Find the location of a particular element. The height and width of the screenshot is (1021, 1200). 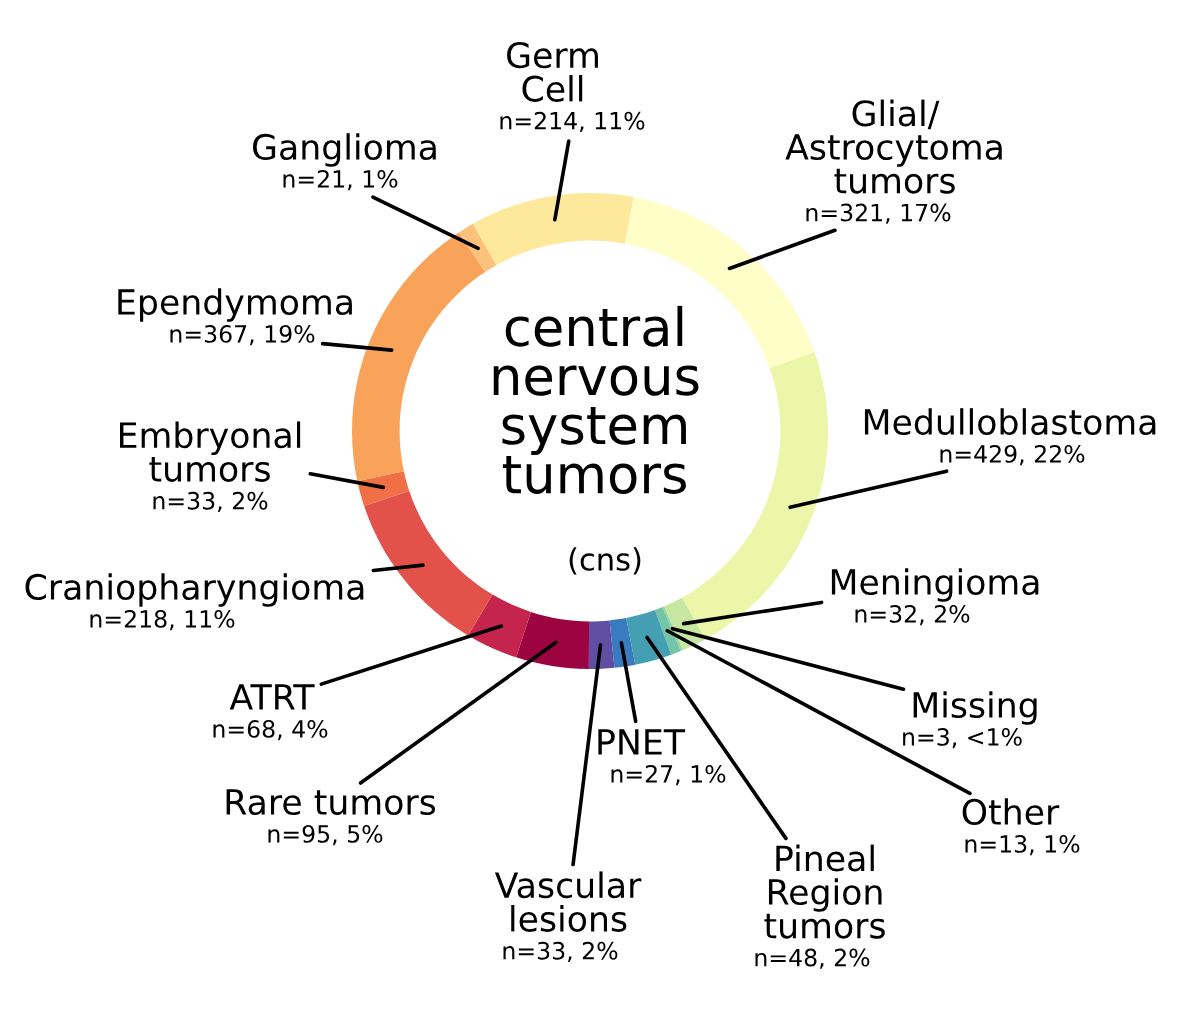

text: (cns) is located at coordinates (605, 561).